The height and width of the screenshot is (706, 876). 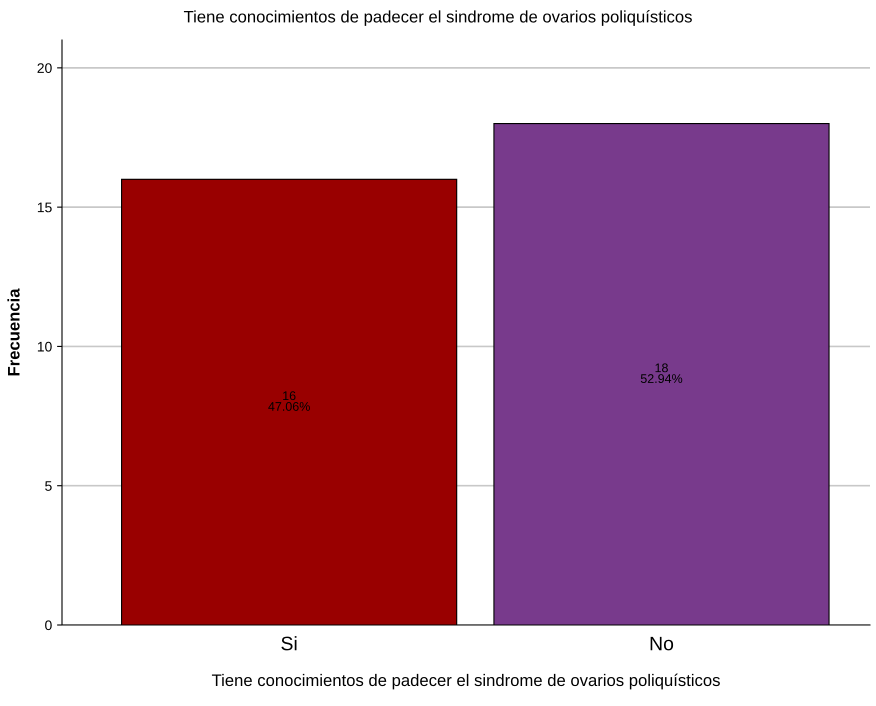 What do you see at coordinates (661, 373) in the screenshot?
I see `data-label: 18 52.94%` at bounding box center [661, 373].